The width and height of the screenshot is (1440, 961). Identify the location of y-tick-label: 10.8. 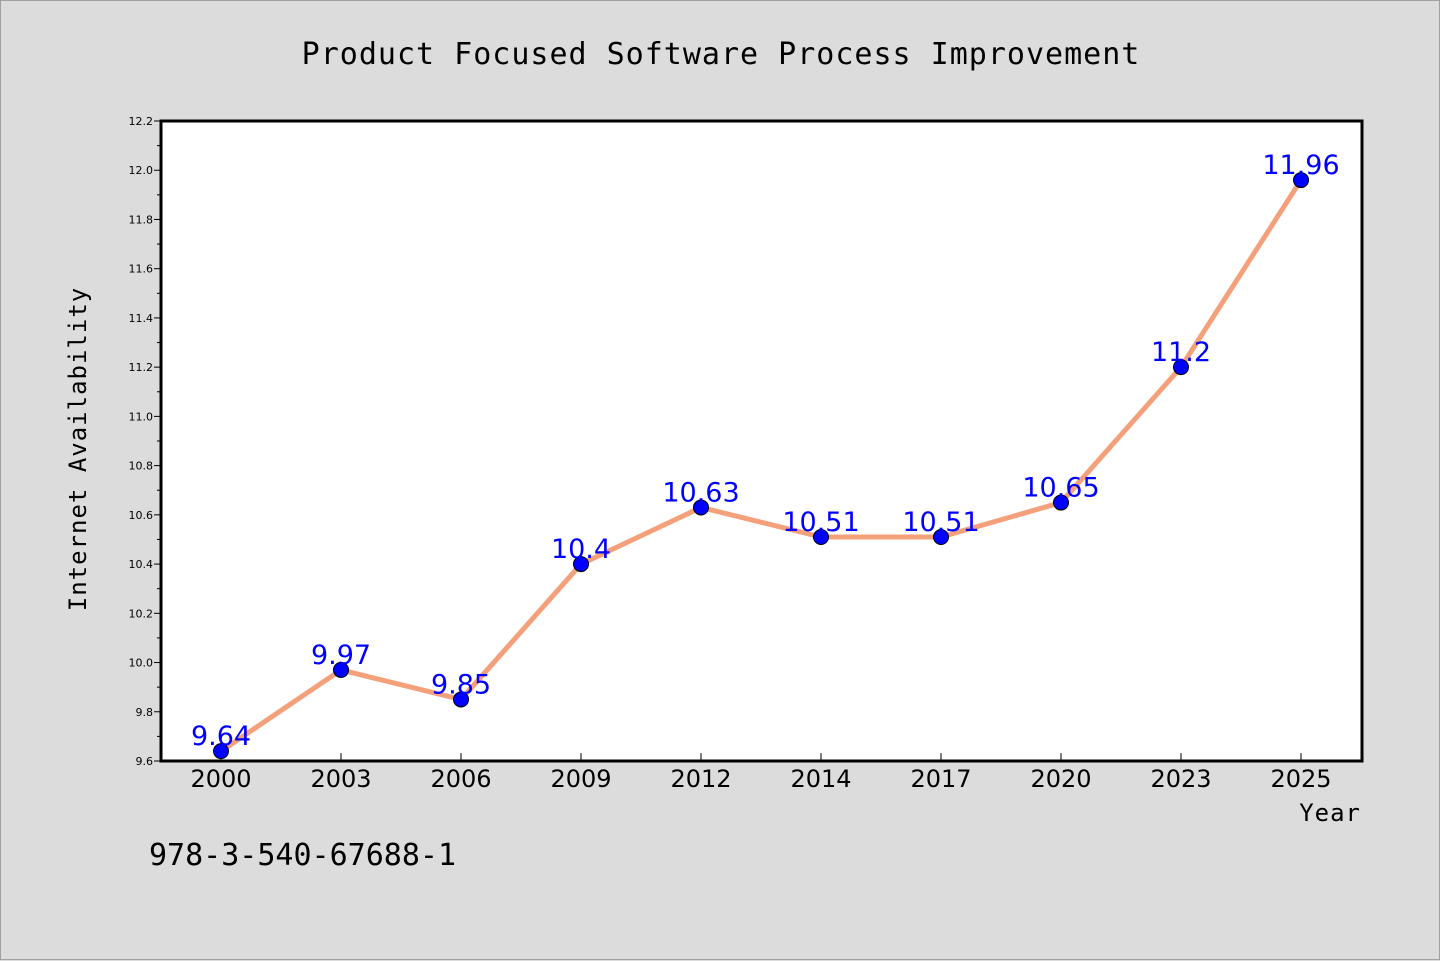
(141, 466).